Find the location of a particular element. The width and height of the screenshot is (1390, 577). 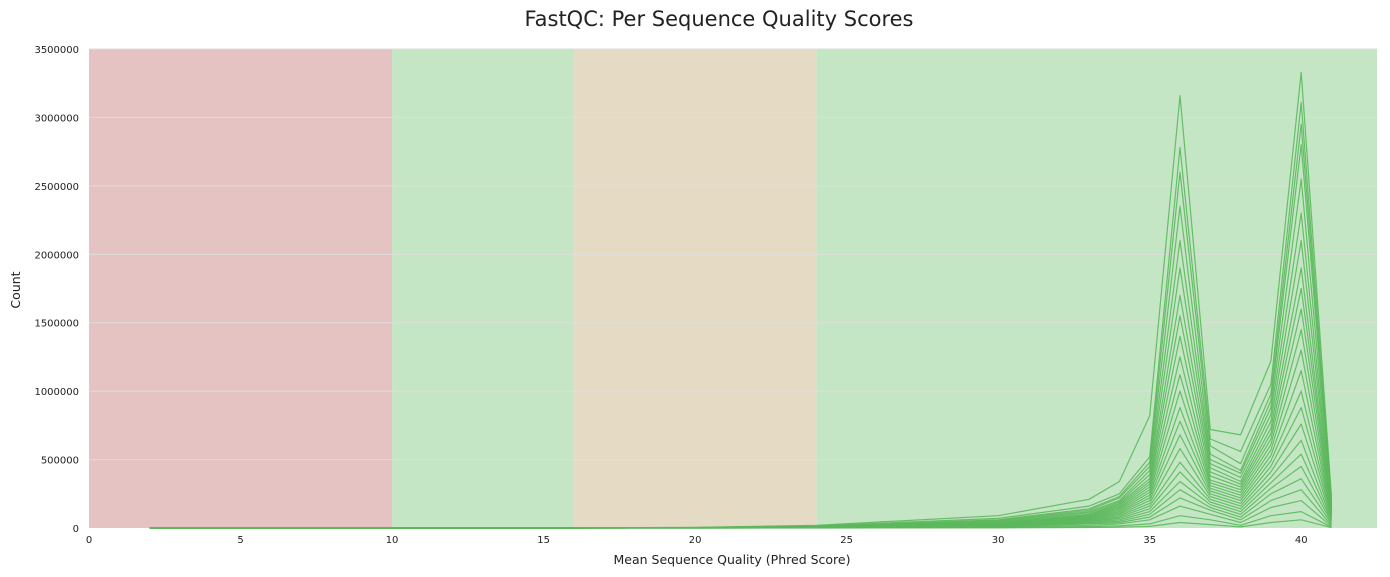

x-tick-label: 40 is located at coordinates (1301, 540).